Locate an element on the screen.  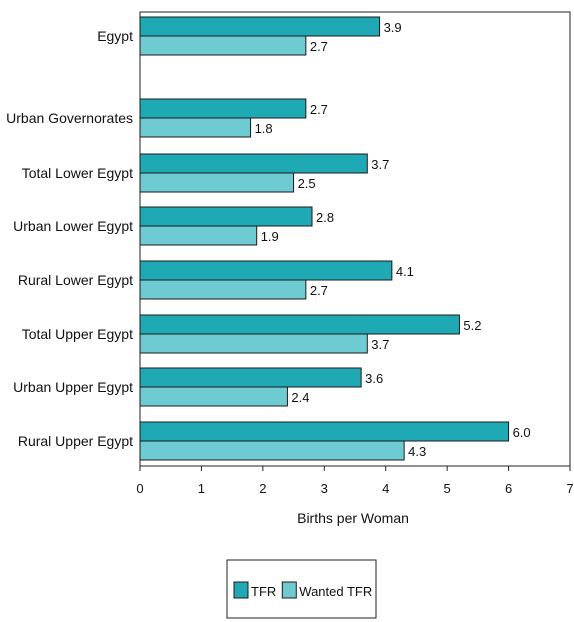
value-label-wanted-tfr-rural-lower-egypt: 2.7 is located at coordinates (319, 290).